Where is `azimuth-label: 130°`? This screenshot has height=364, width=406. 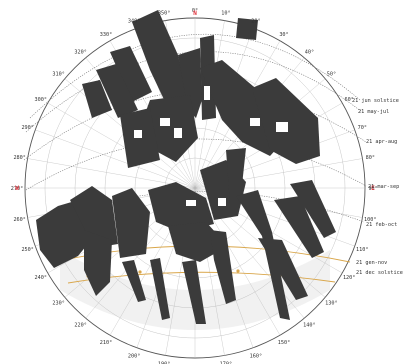
azimuth-label: 130° is located at coordinates (331, 303).